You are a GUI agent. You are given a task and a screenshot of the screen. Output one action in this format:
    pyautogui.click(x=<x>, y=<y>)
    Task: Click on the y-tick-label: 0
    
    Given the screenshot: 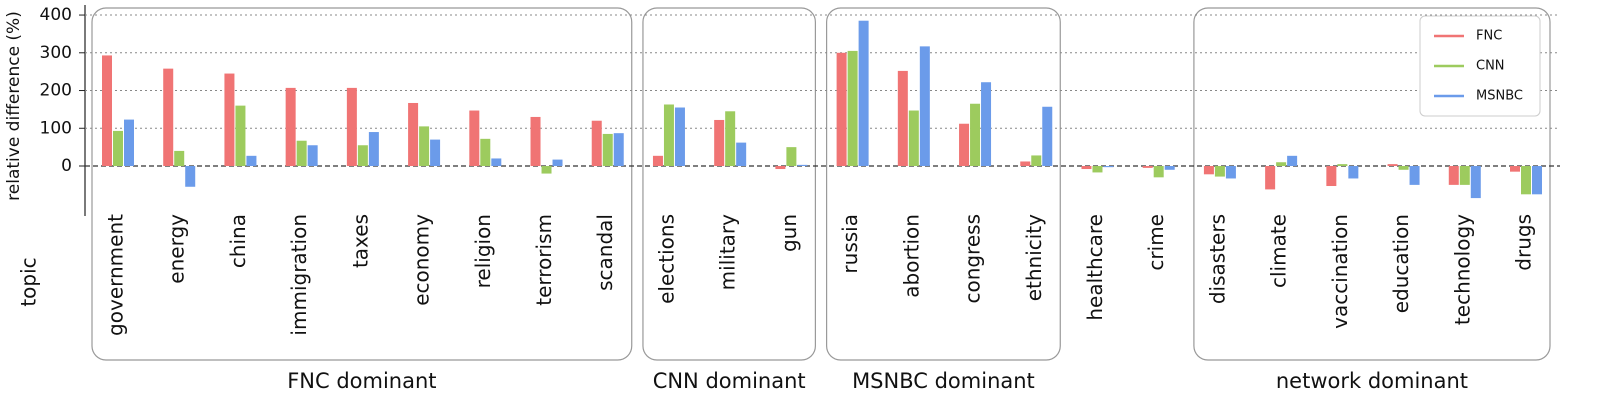 What is the action you would take?
    pyautogui.click(x=66, y=166)
    